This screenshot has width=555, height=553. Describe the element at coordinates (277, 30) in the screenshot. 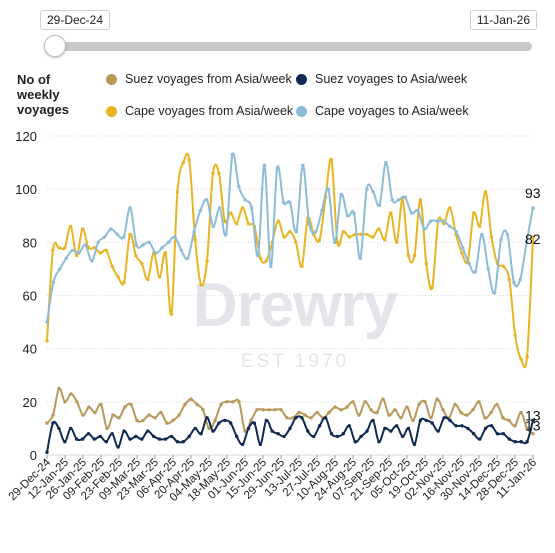

I see `date-range-slider: 29-Dec-24 11-Jan-26` at that location.